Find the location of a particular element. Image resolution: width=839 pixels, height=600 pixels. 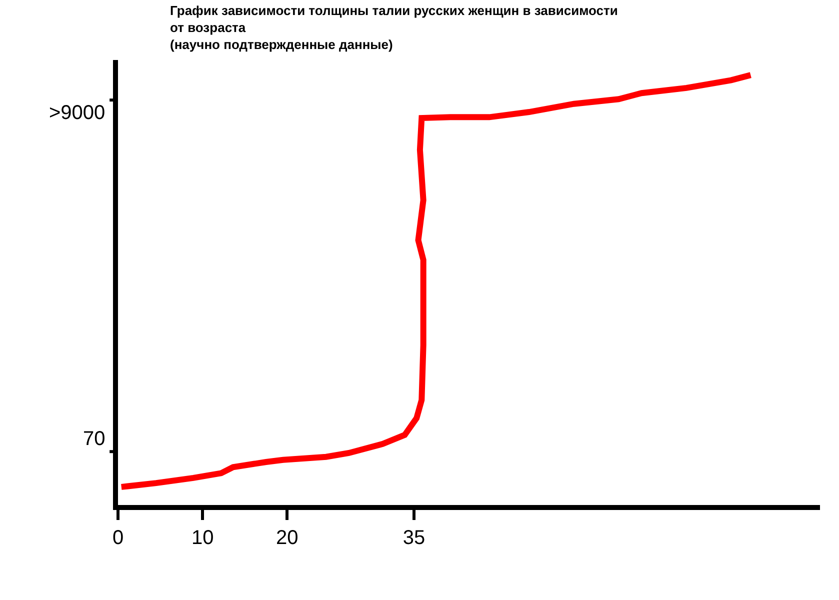

x-tick-label: 0 is located at coordinates (118, 538).